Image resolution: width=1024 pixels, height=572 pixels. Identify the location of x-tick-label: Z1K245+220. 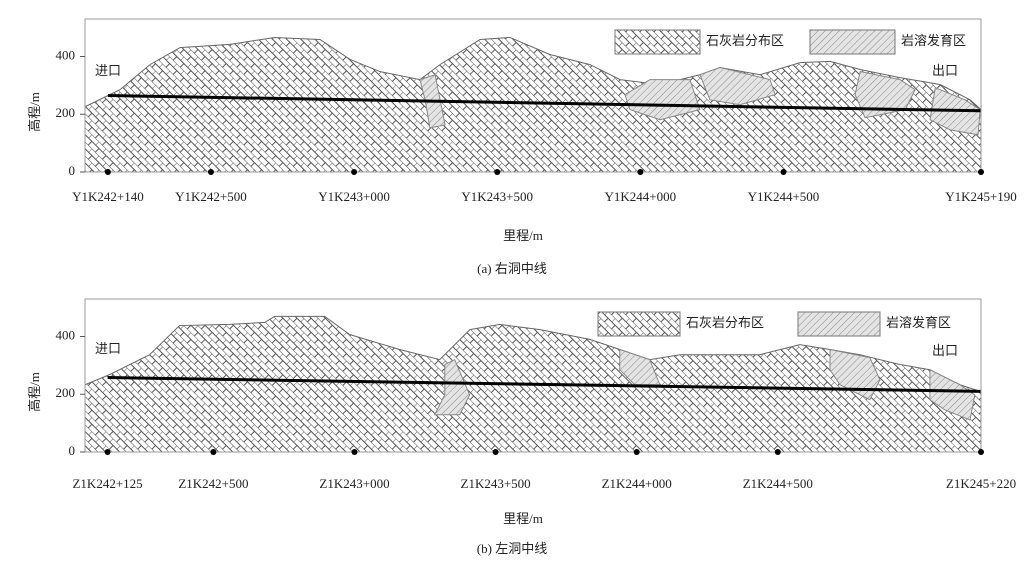
(981, 483).